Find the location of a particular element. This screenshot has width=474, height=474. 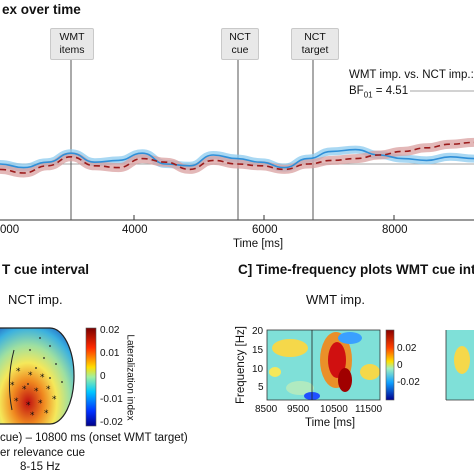

event-label-wmt-items: WMT items is located at coordinates (72, 44).